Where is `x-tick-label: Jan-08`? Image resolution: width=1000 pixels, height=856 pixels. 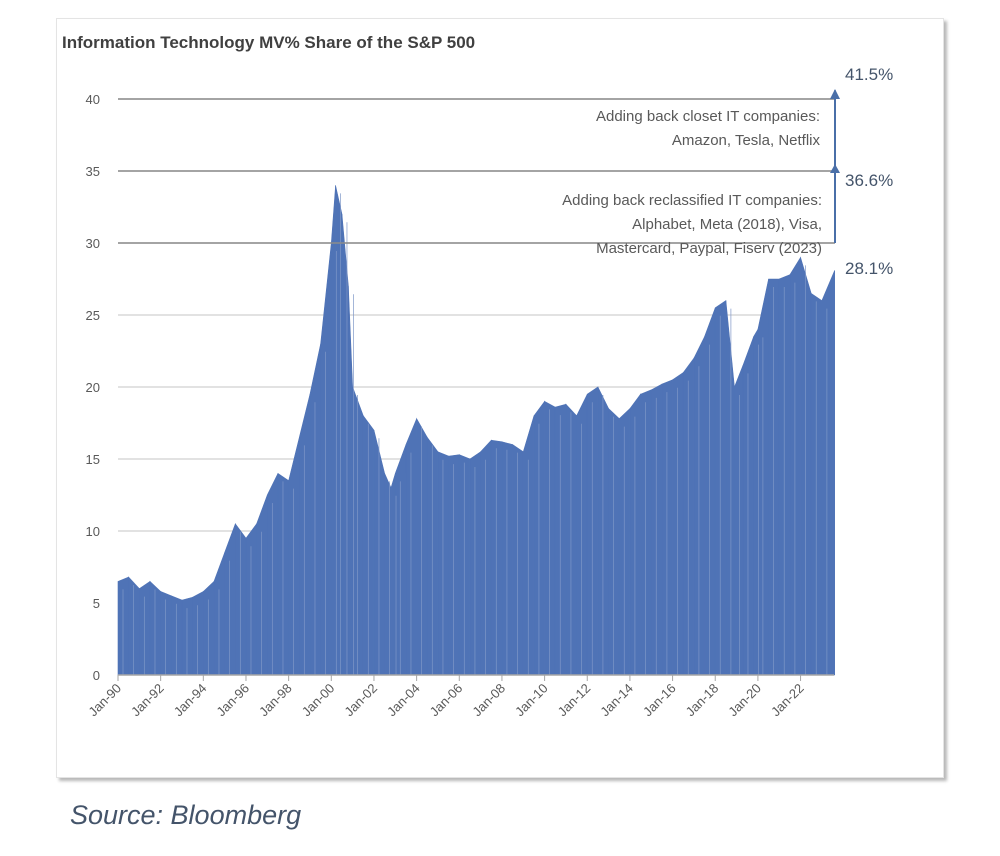 x-tick-label: Jan-08 is located at coordinates (488, 700).